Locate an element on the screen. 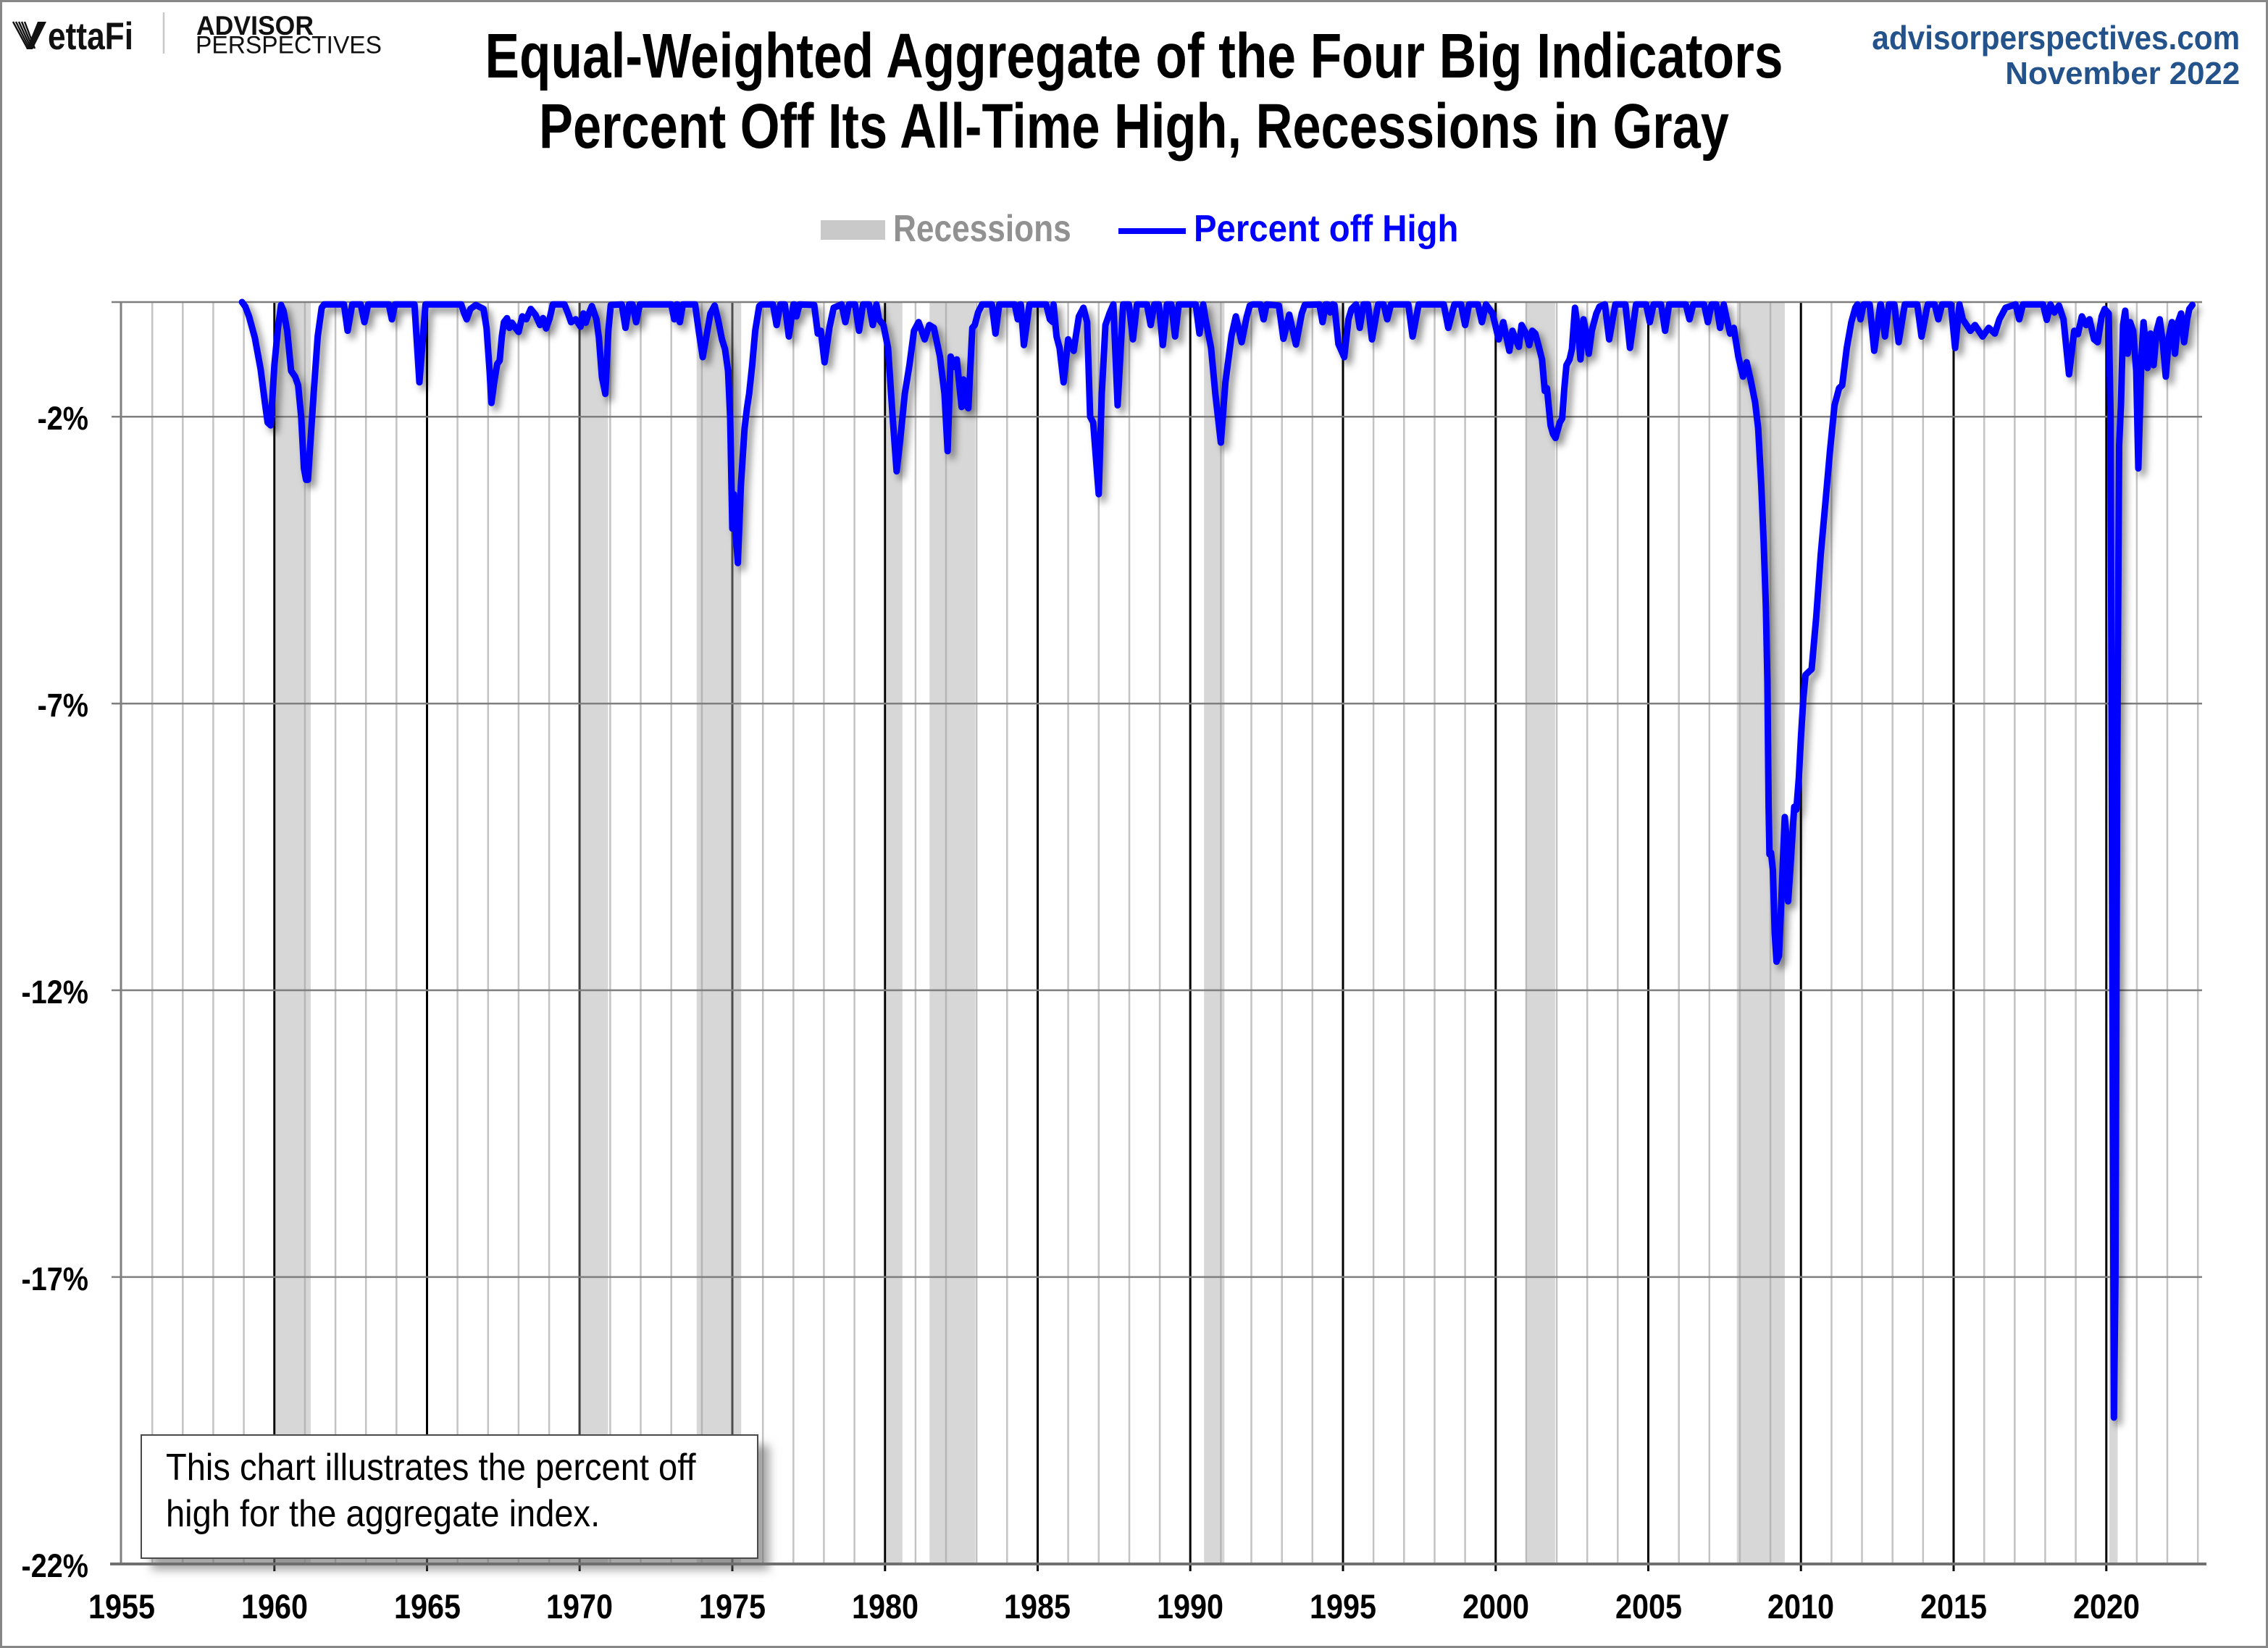  svg-text: ettaFi is located at coordinates (91, 36).